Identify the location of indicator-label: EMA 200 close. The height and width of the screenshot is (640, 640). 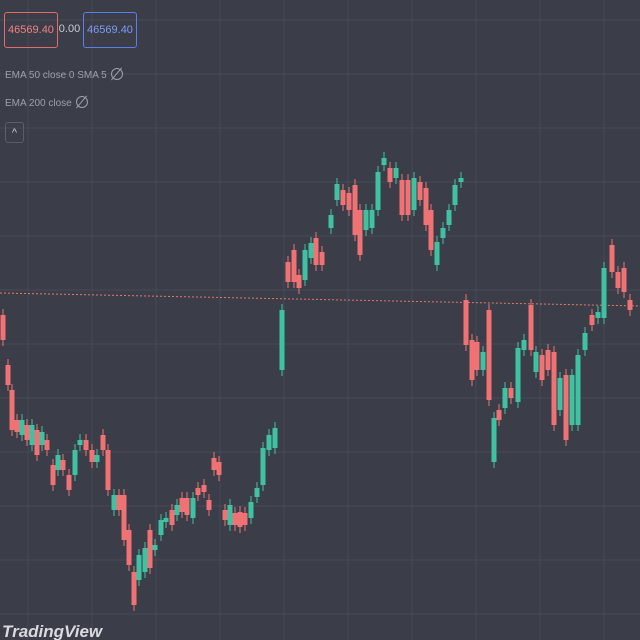
(38, 103).